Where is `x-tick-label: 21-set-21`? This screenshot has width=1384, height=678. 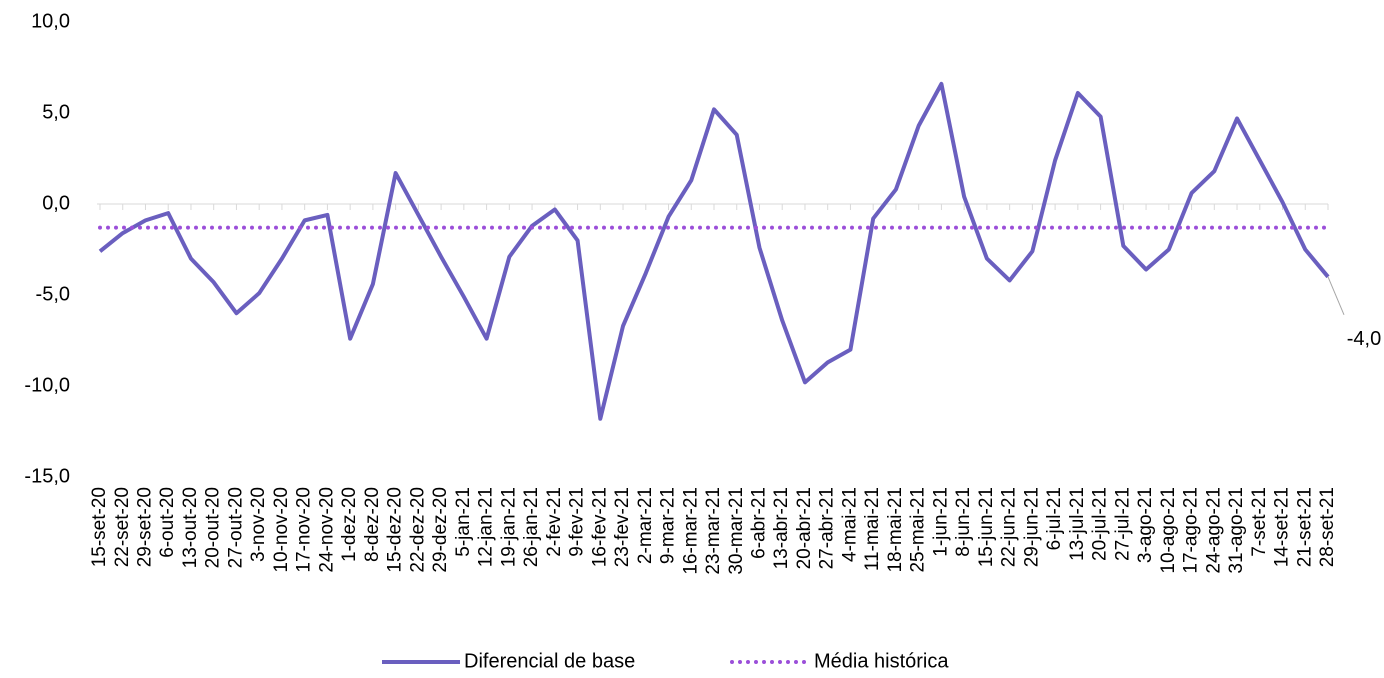 x-tick-label: 21-set-21 is located at coordinates (1304, 527).